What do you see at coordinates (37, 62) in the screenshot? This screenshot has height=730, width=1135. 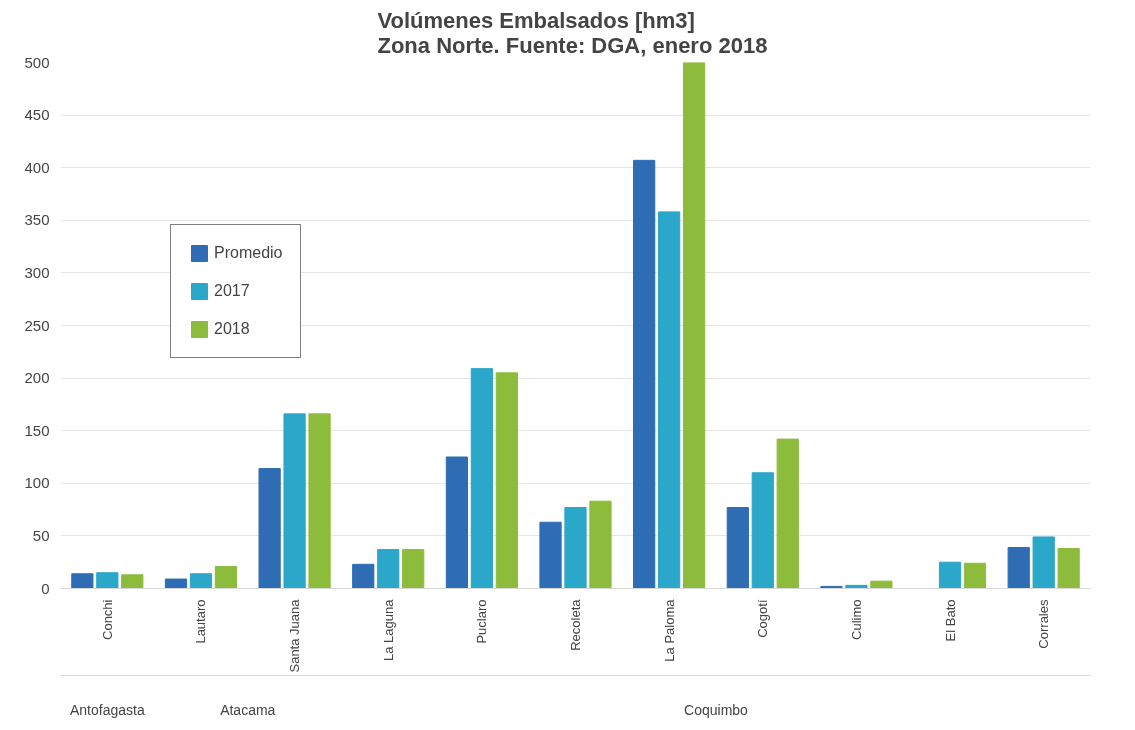 I see `y-tick-label: 500` at bounding box center [37, 62].